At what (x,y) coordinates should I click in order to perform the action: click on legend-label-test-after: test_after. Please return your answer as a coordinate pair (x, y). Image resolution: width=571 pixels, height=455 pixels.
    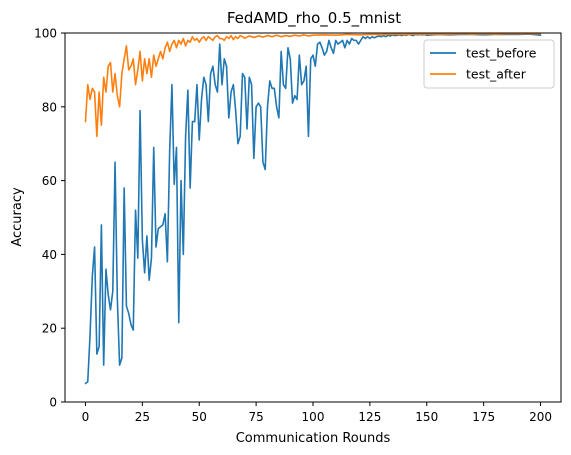
    Looking at the image, I should click on (496, 74).